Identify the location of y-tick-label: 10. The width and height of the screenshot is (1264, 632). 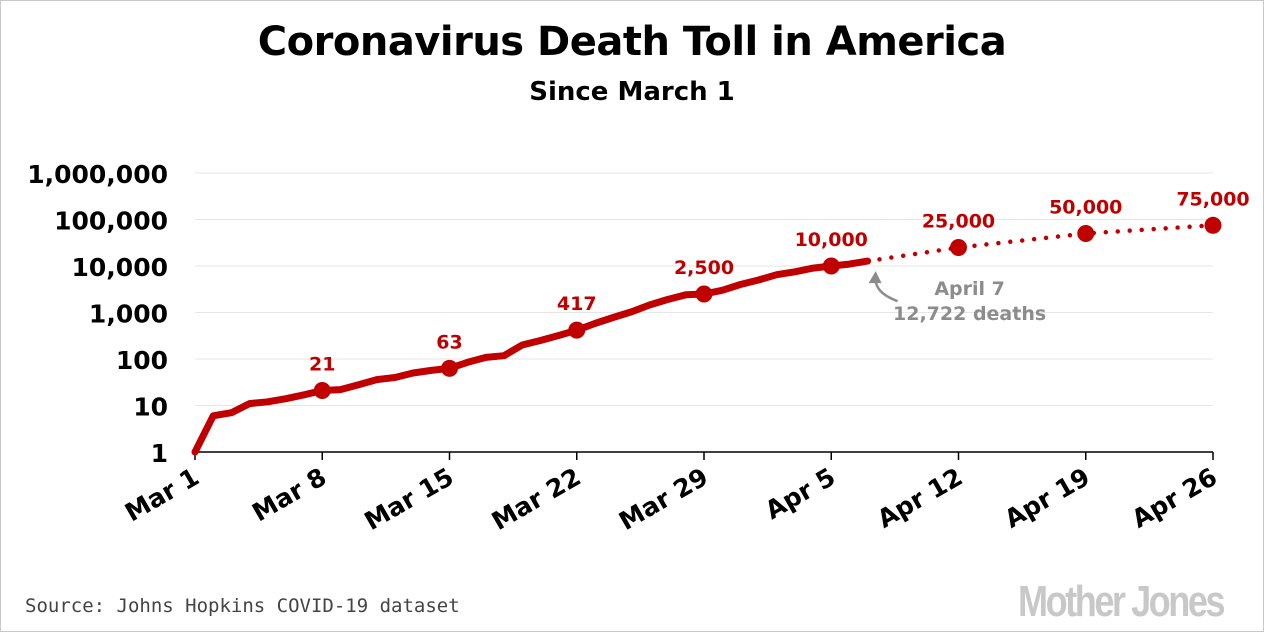
(150, 407).